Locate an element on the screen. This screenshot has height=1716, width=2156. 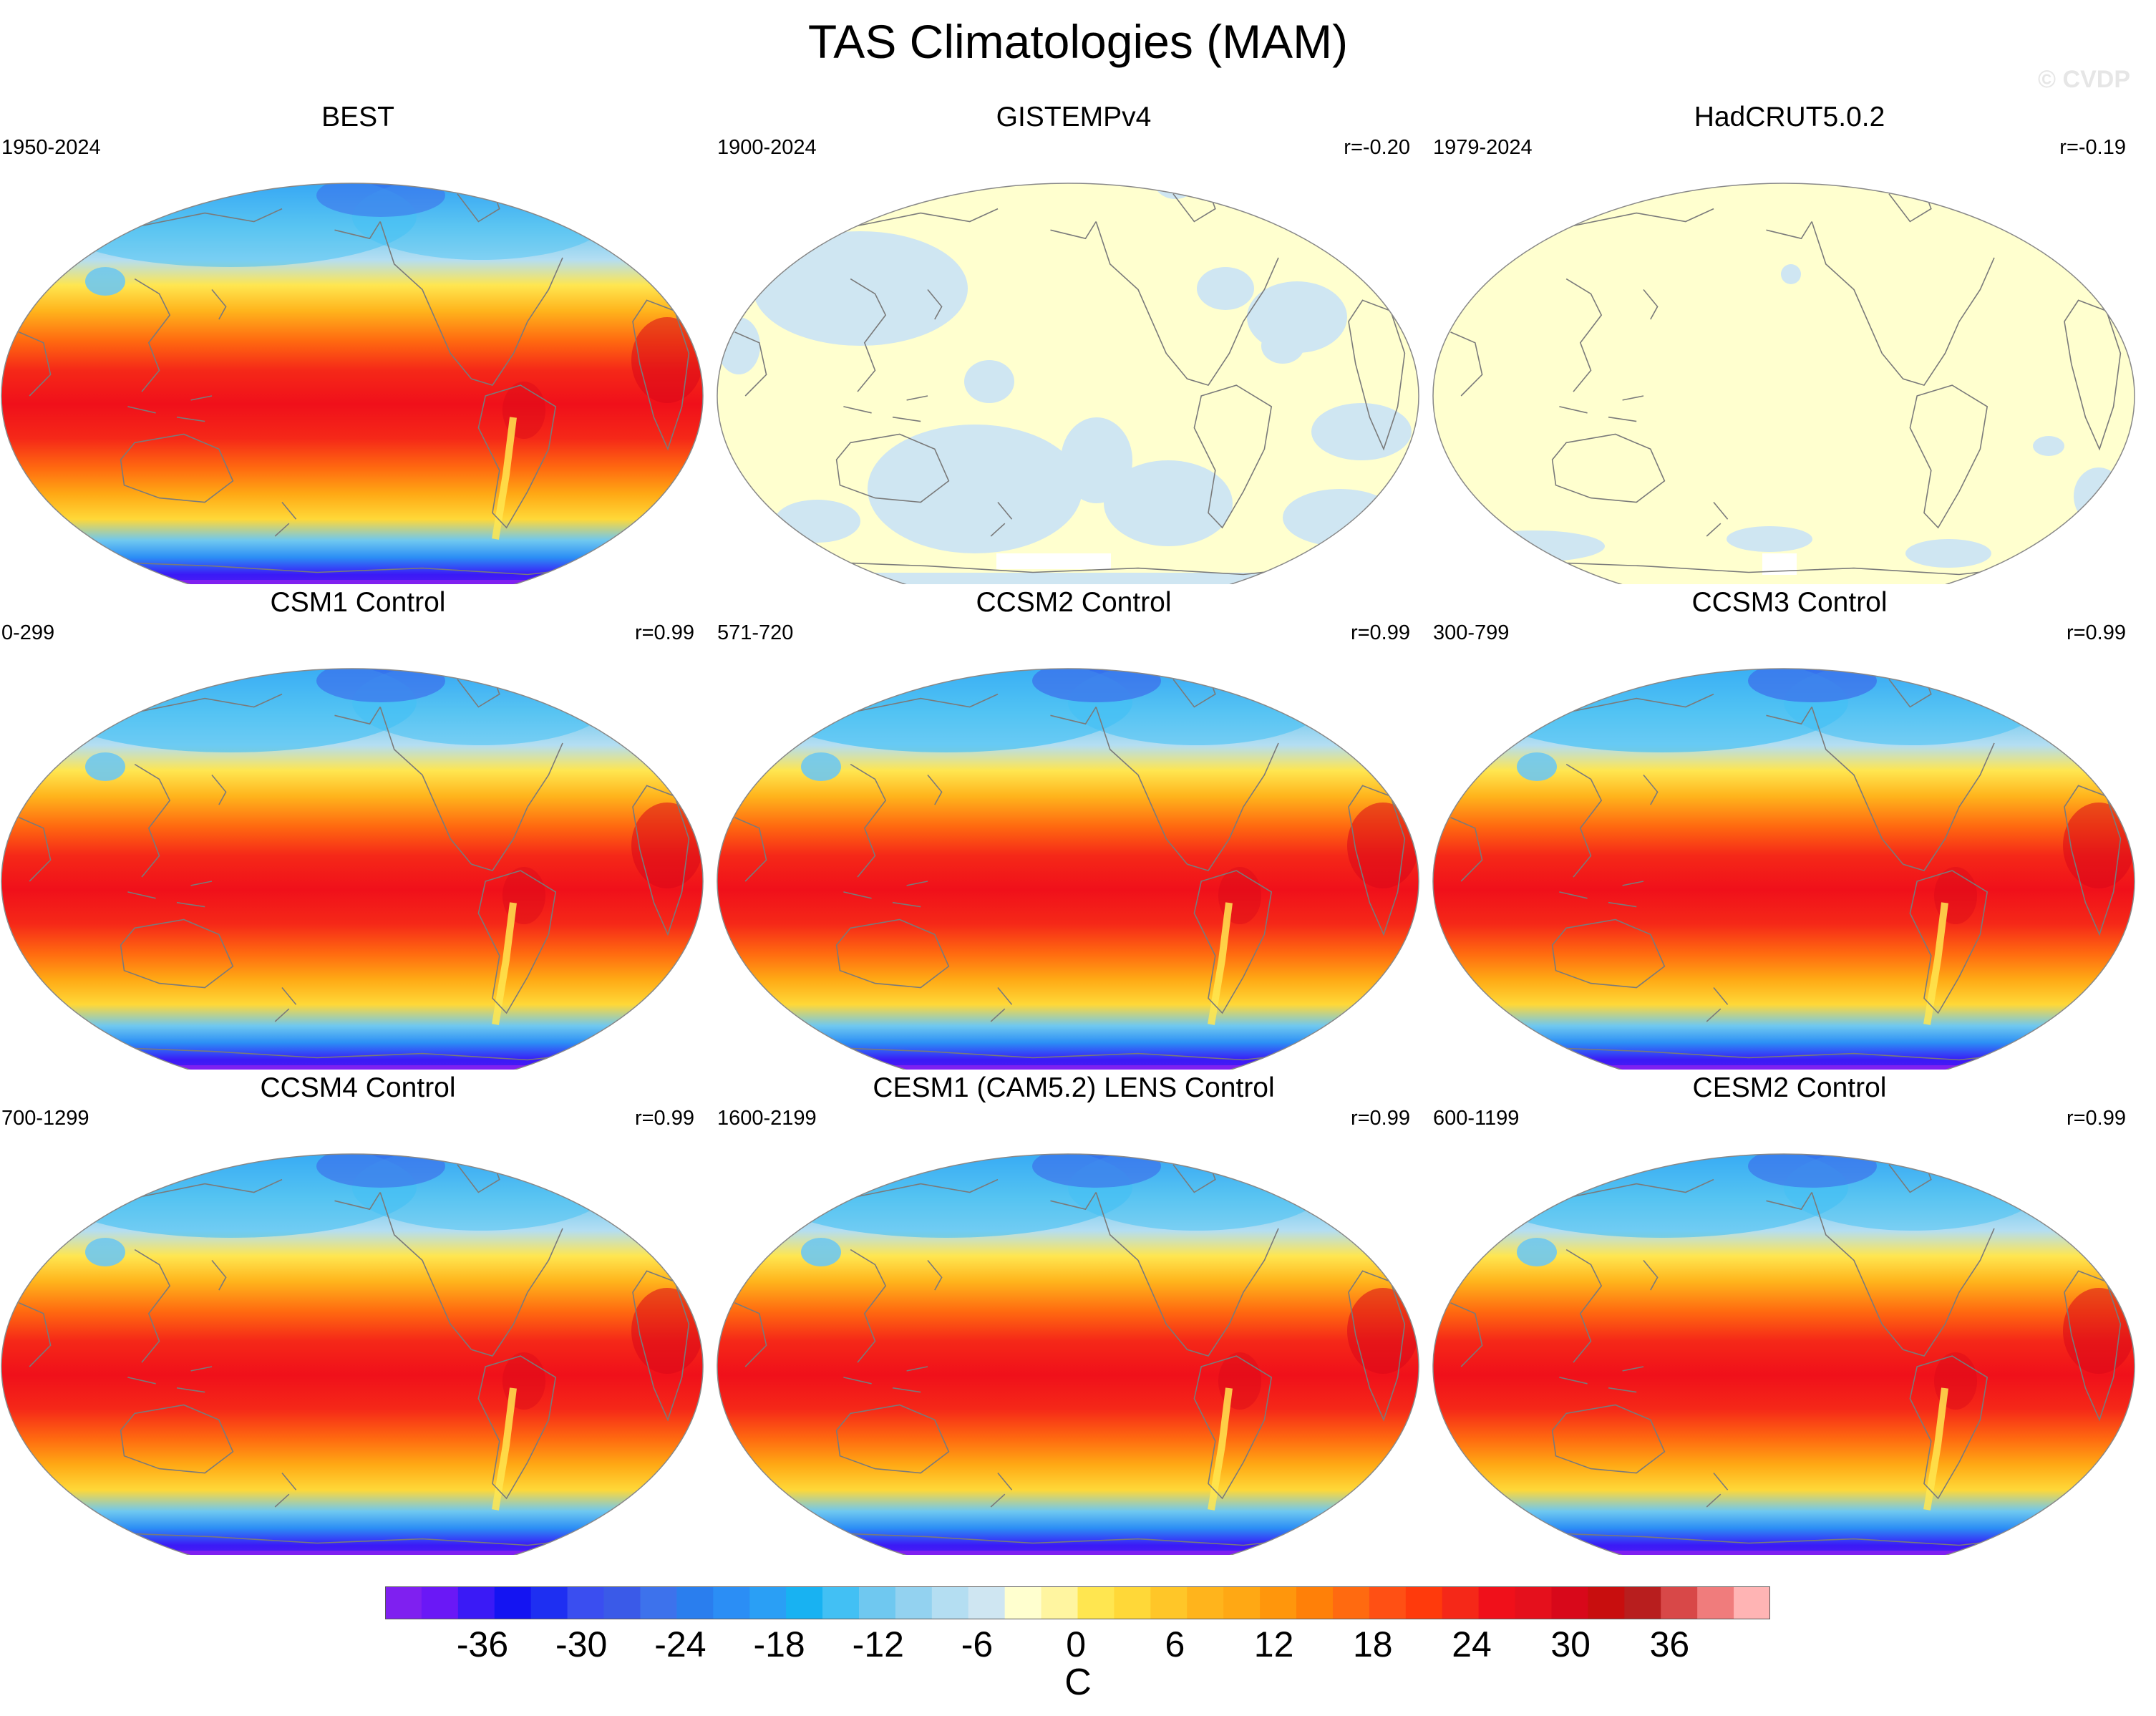
panel-title: CSM1 Control is located at coordinates (358, 602).